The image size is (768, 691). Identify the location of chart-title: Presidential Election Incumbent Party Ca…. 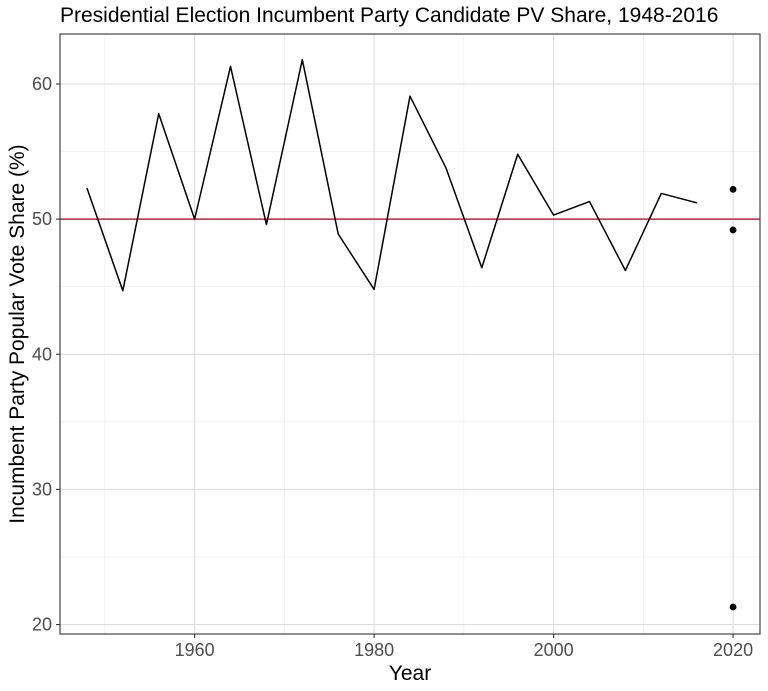
(389, 15).